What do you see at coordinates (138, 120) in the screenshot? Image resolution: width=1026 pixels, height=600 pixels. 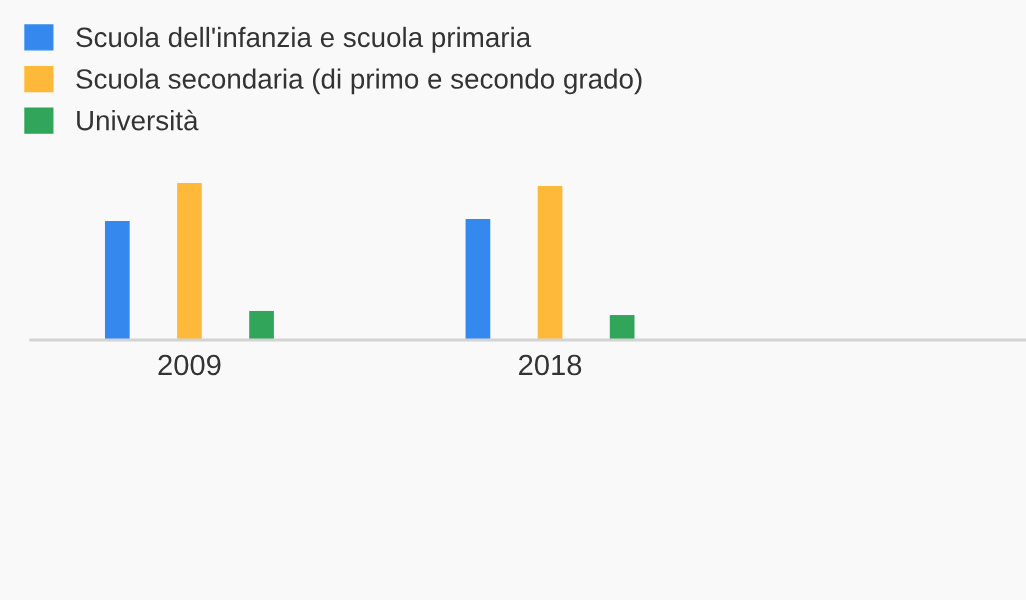 I see `legend-label: Università` at bounding box center [138, 120].